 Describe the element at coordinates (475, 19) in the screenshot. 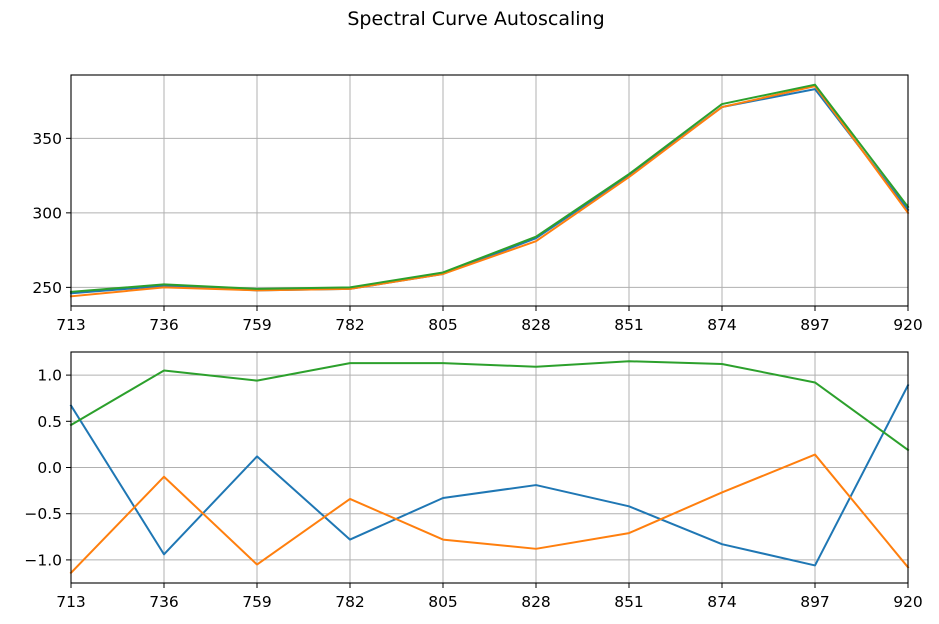

I see `chart-title: Spectral Curve Autoscaling` at that location.